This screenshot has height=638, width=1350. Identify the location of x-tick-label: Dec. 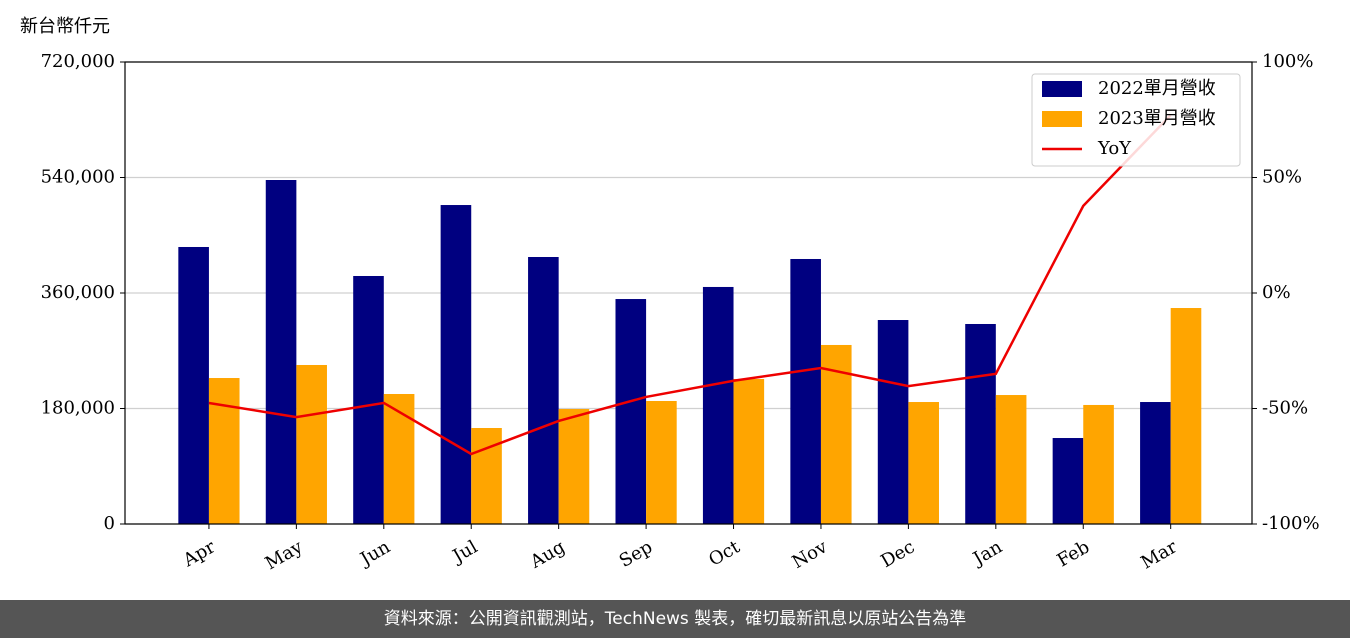
(897, 554).